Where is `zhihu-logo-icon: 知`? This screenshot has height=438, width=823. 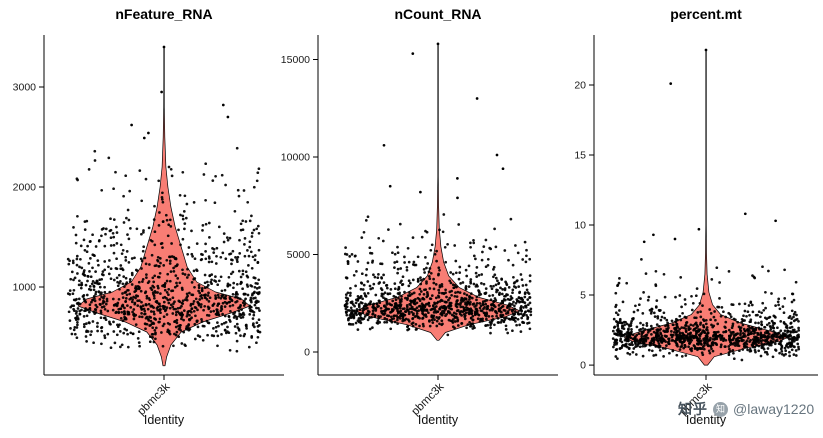
zhihu-logo-icon: 知 is located at coordinates (720, 409).